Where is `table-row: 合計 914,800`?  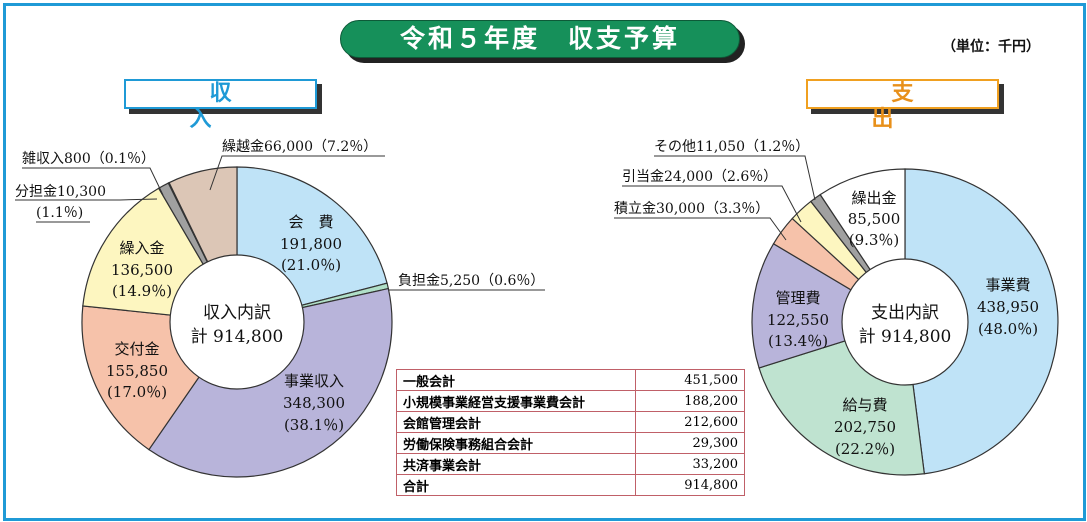
table-row: 合計 914,800 is located at coordinates (570, 485).